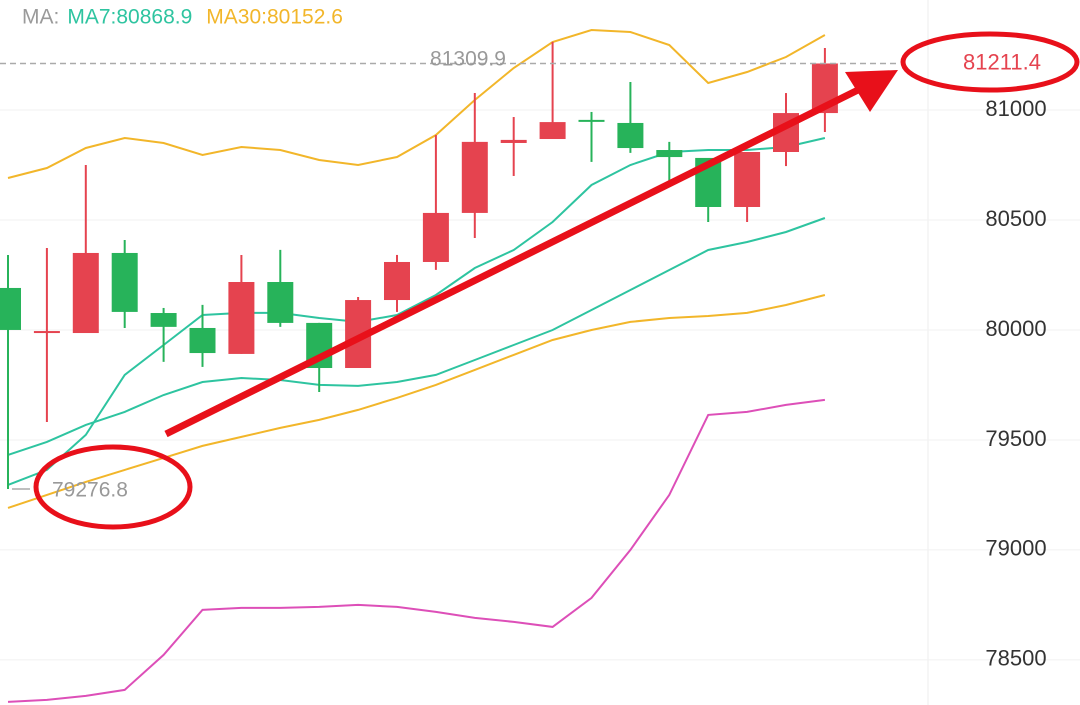 This screenshot has height=705, width=1080. I want to click on annotation-arrowhead, so click(871, 91).